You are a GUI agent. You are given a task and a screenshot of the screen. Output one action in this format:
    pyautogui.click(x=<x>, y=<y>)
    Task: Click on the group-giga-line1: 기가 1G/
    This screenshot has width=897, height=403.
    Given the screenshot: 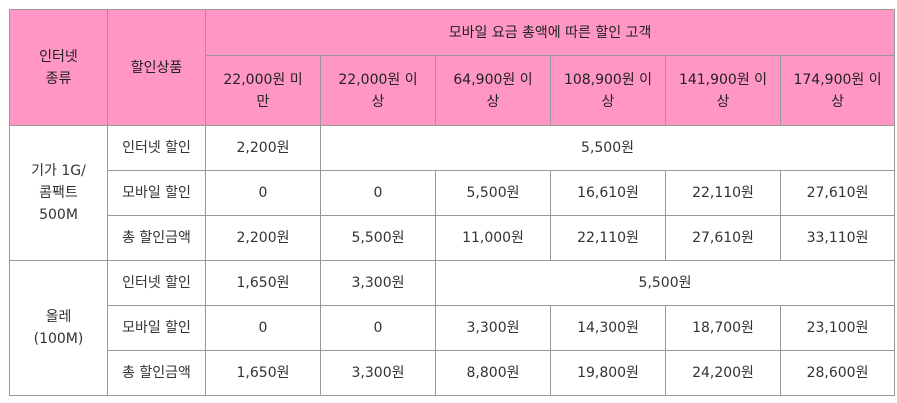 What is the action you would take?
    pyautogui.click(x=58, y=171)
    